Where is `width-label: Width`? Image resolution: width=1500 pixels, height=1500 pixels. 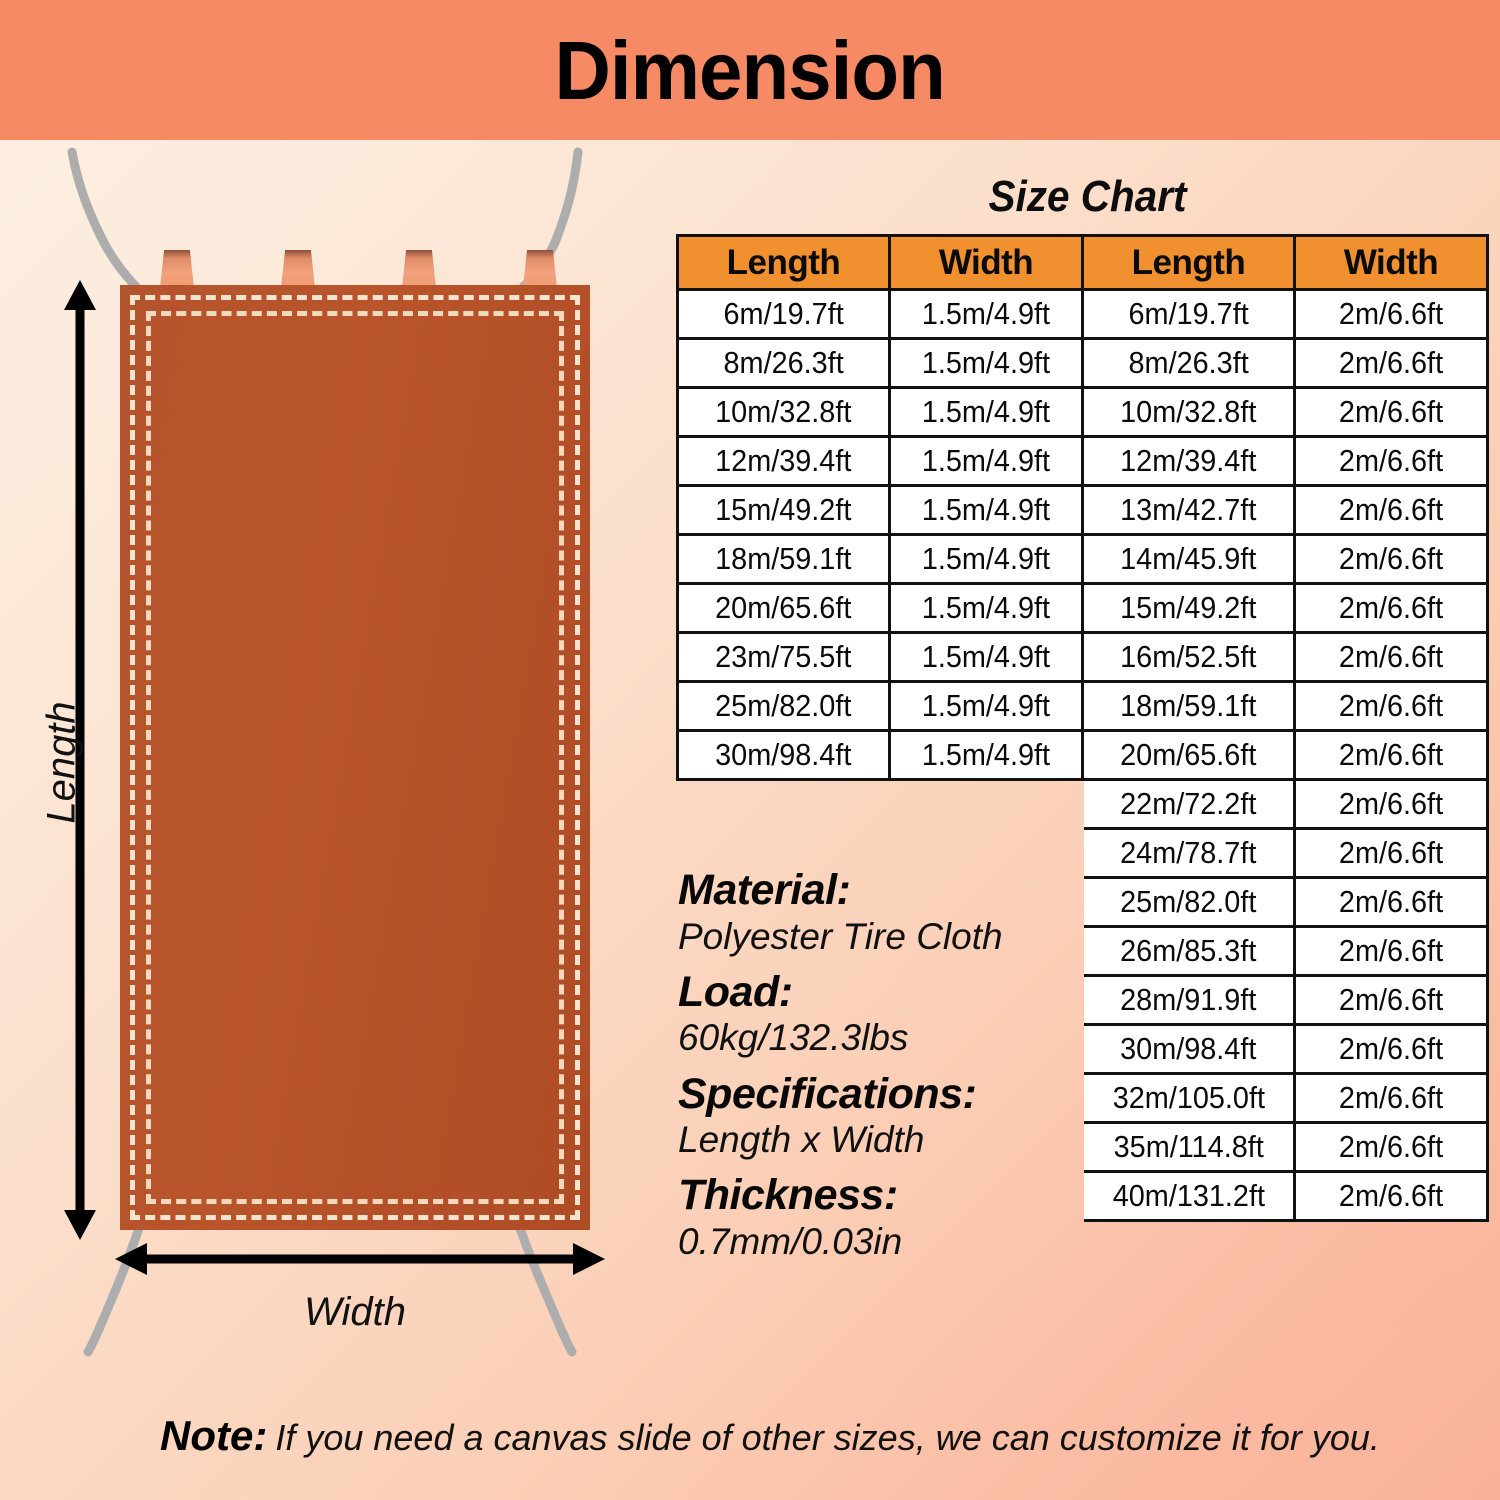
width-label: Width is located at coordinates (355, 1312).